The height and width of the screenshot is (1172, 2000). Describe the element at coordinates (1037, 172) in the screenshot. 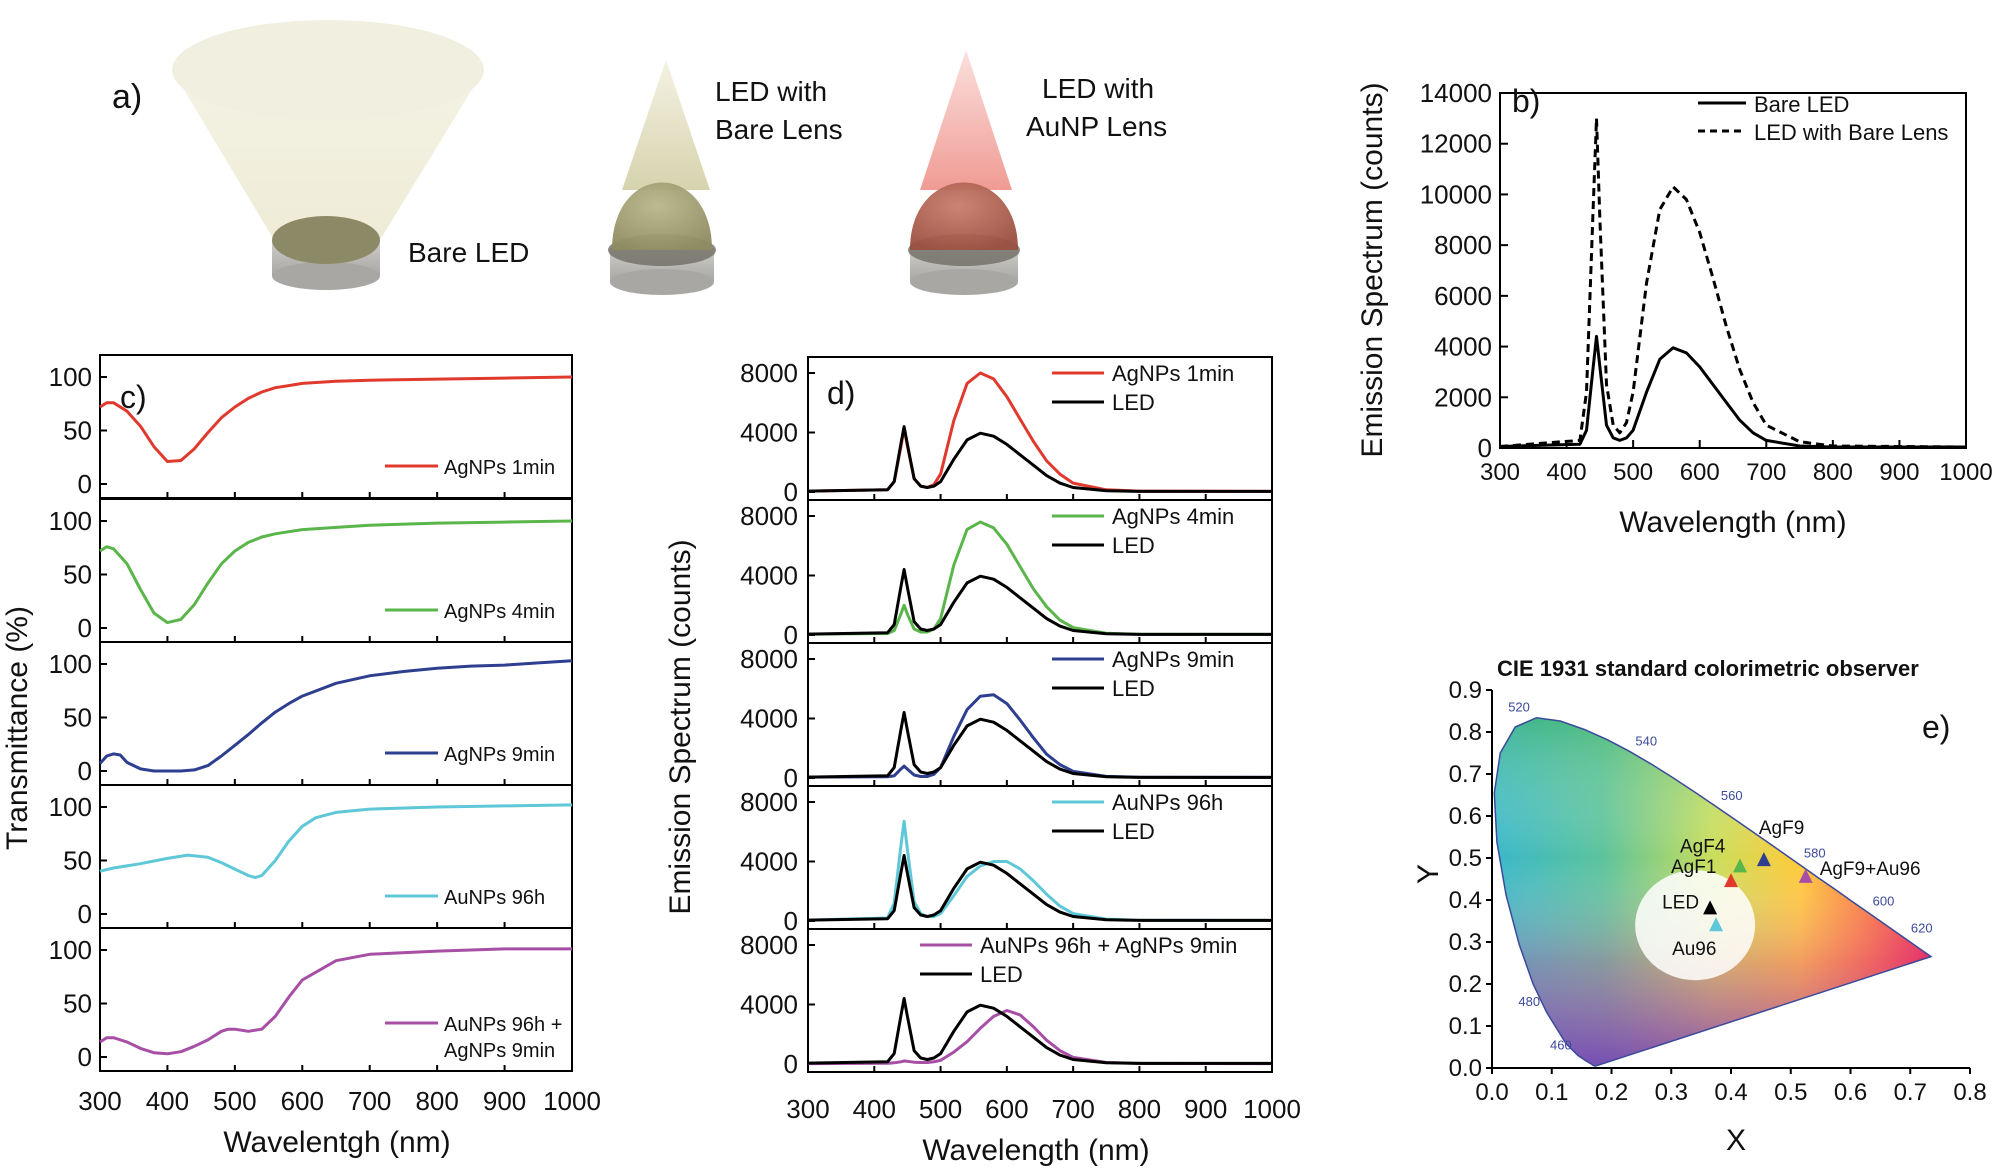

I see `aunp-lens-illustration: LED with AuNP Lens` at that location.